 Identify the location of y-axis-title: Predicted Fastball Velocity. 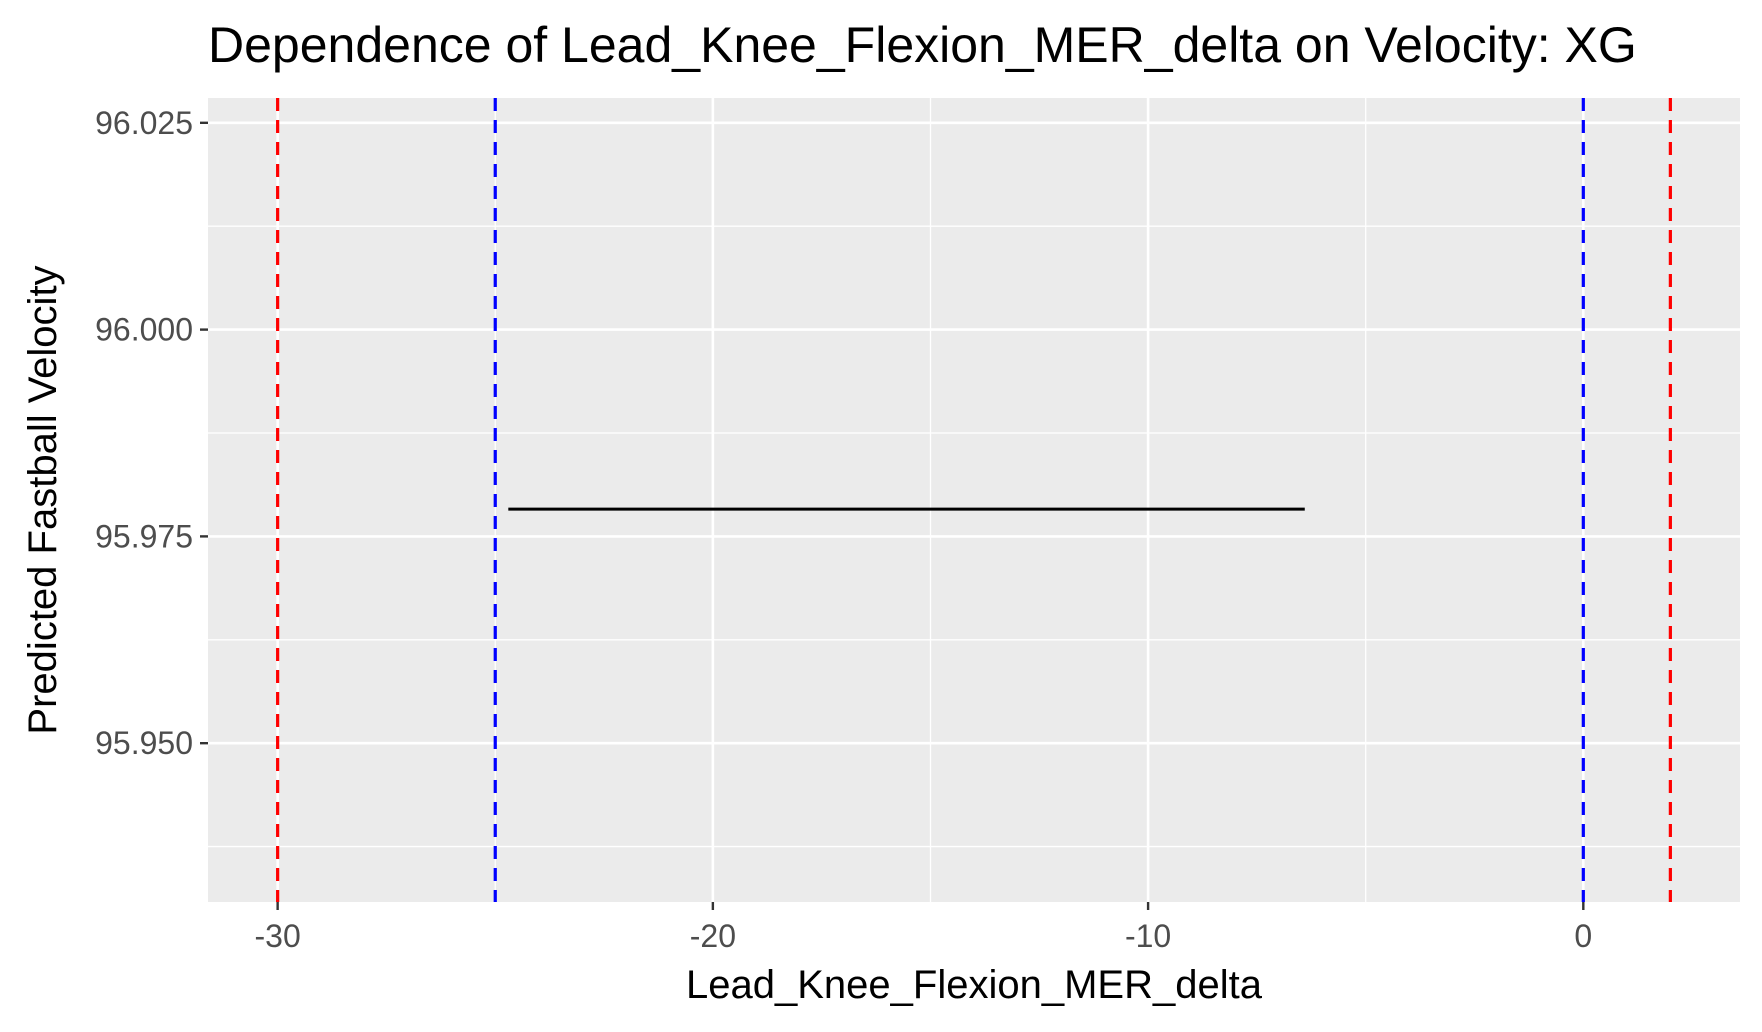
(43, 499).